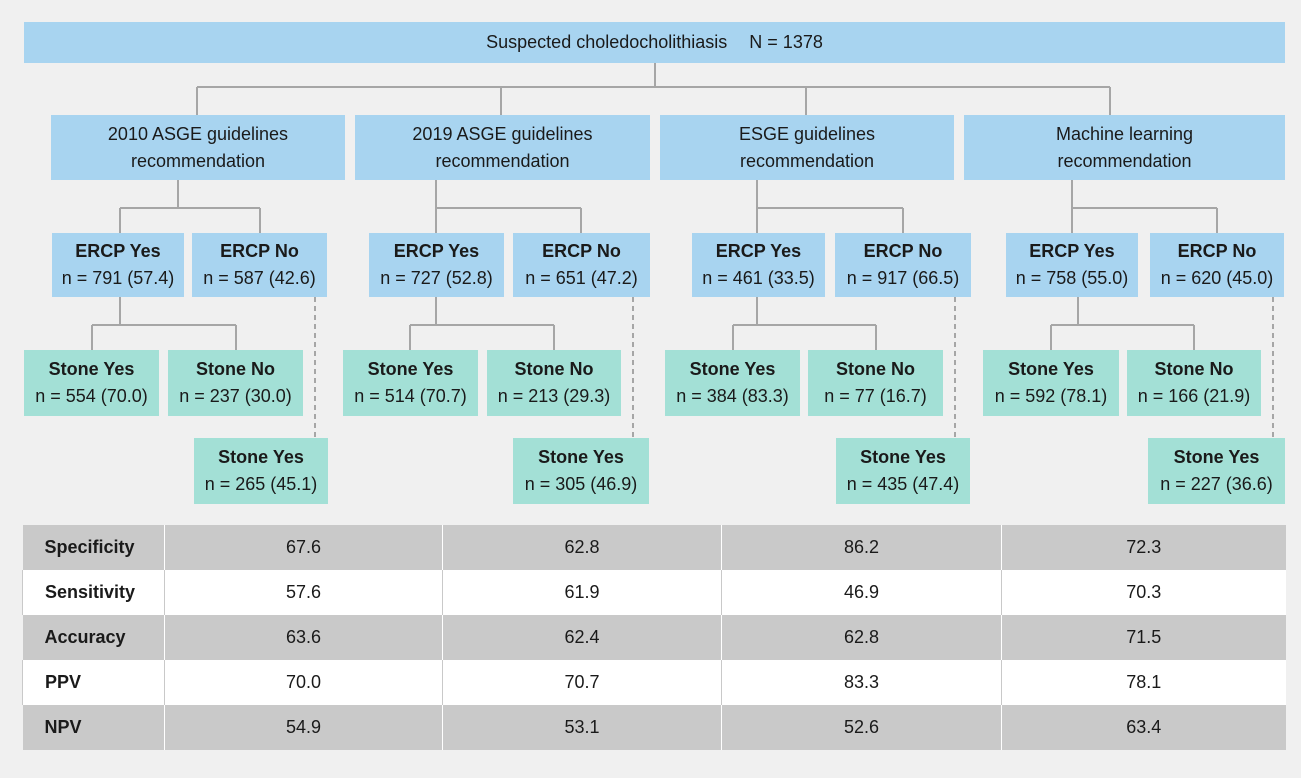 Image resolution: width=1301 pixels, height=778 pixels. I want to click on stats-cell: 53.1, so click(582, 727).